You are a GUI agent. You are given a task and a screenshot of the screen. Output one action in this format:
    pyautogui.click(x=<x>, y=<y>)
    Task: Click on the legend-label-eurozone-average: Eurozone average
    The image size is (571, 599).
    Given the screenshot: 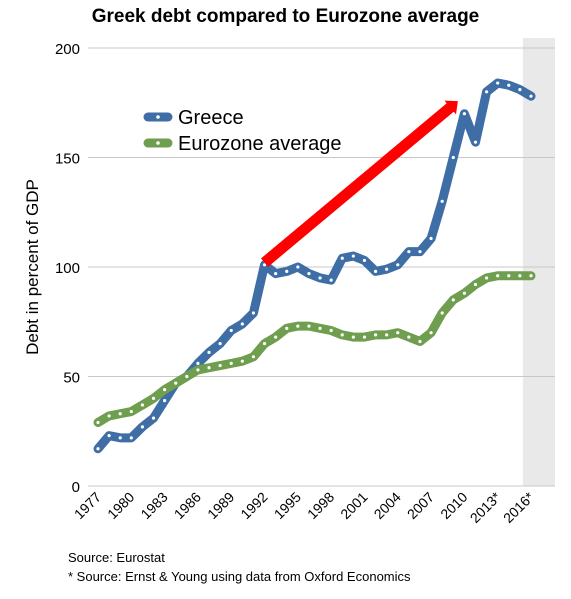 What is the action you would take?
    pyautogui.click(x=259, y=144)
    